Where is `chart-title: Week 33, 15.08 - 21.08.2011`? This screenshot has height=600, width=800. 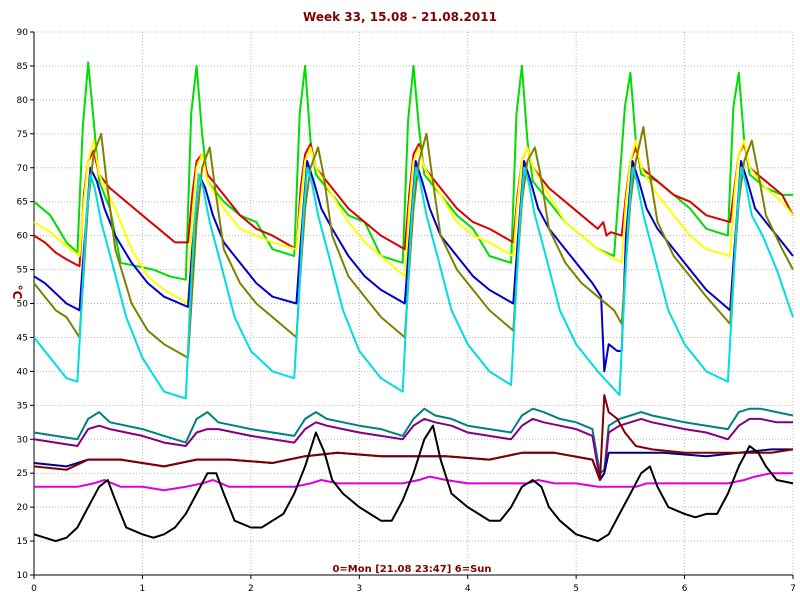
chart-title: Week 33, 15.08 - 21.08.2011 is located at coordinates (400, 17).